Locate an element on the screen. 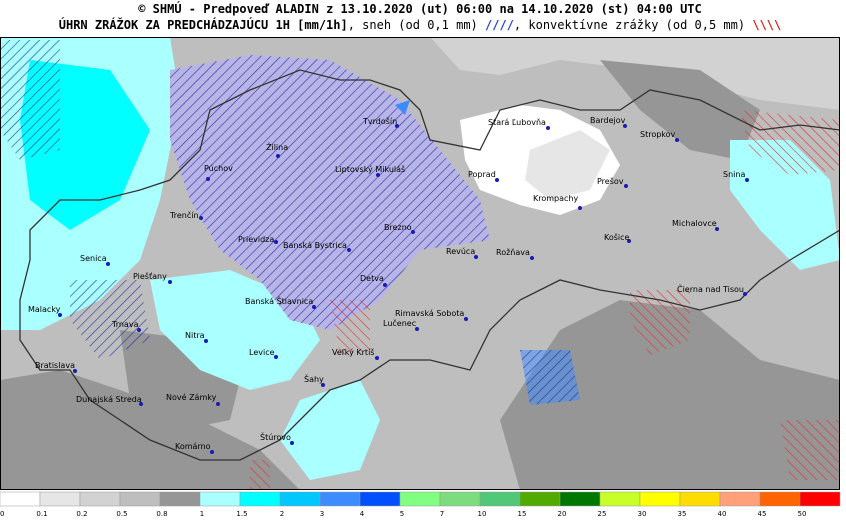 The image size is (846, 522). city-label: Trnava is located at coordinates (125, 324).